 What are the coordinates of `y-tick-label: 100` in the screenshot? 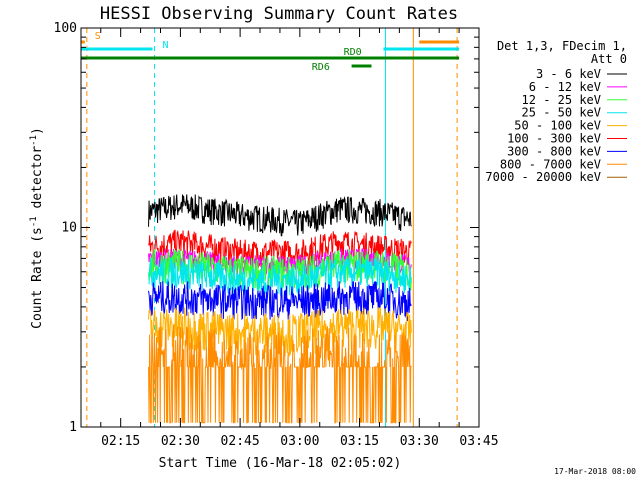 It's located at (65, 28).